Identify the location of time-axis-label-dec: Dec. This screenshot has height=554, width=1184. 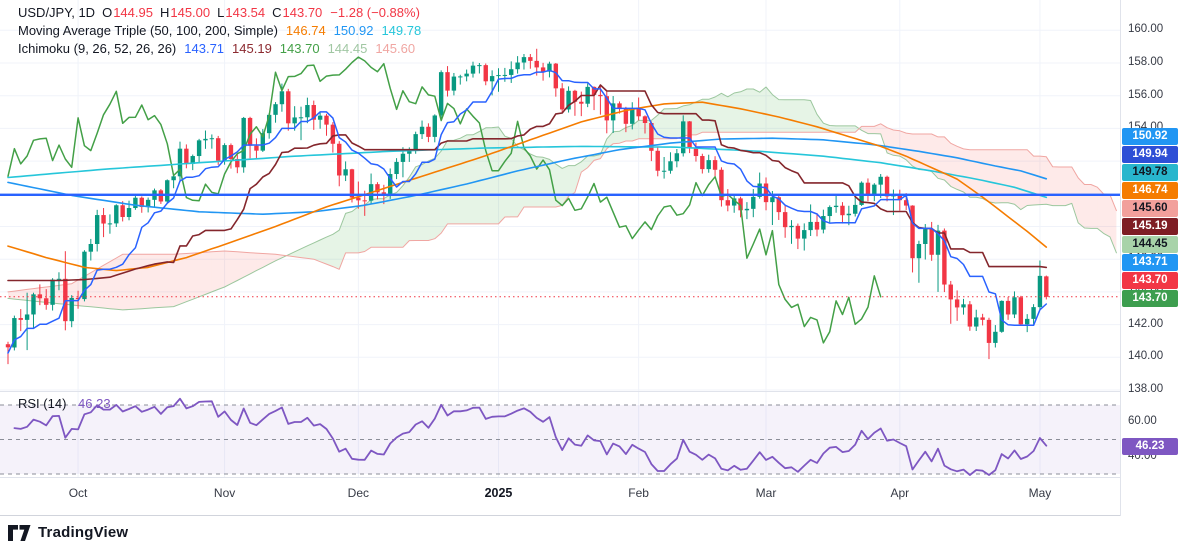
(358, 493).